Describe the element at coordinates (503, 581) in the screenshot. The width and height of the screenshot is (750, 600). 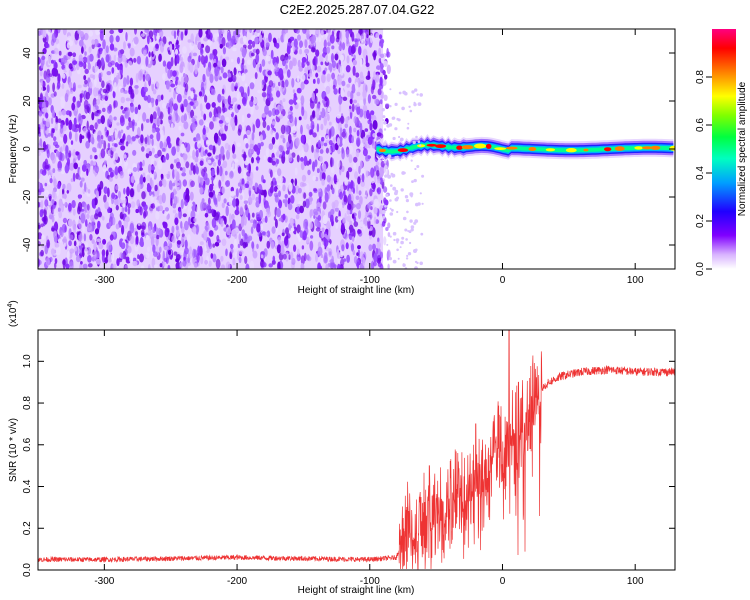
I see `snr-x-tick-label: 0` at that location.